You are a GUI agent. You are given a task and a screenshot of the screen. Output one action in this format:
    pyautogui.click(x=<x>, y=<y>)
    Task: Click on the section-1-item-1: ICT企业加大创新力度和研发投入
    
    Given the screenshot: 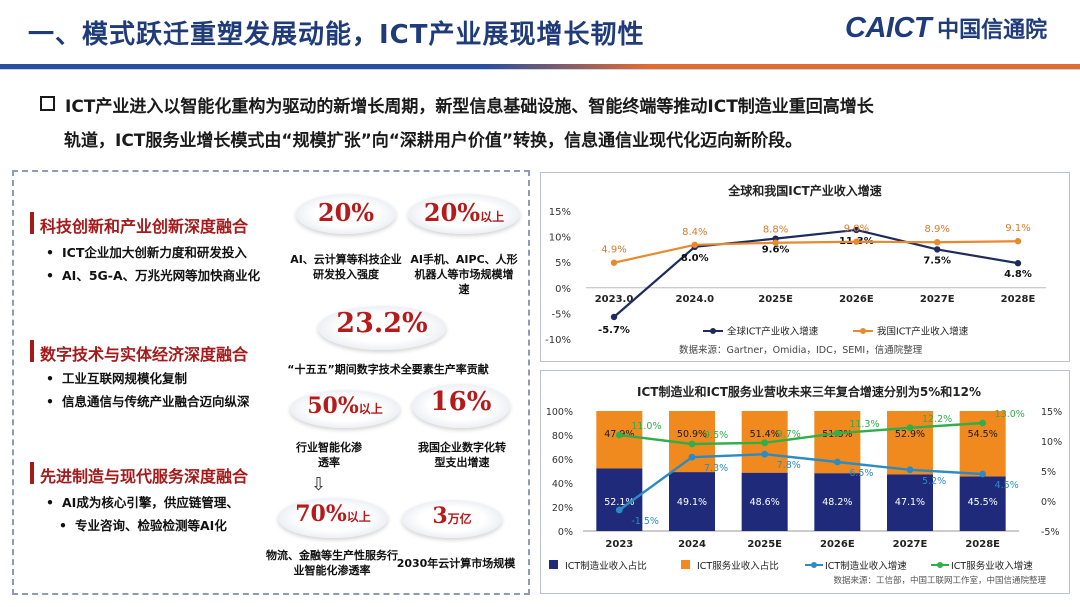 What is the action you would take?
    pyautogui.click(x=146, y=251)
    